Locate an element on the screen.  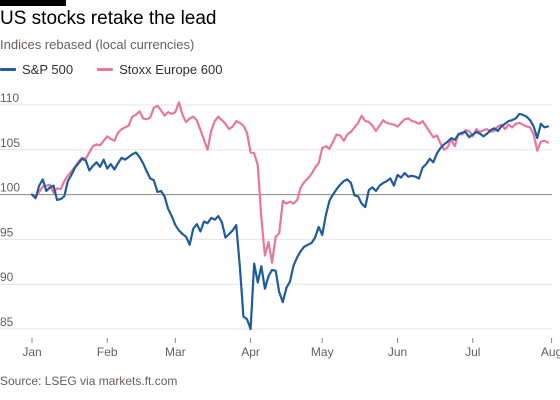
y-tick-label-85: 85 is located at coordinates (7, 322).